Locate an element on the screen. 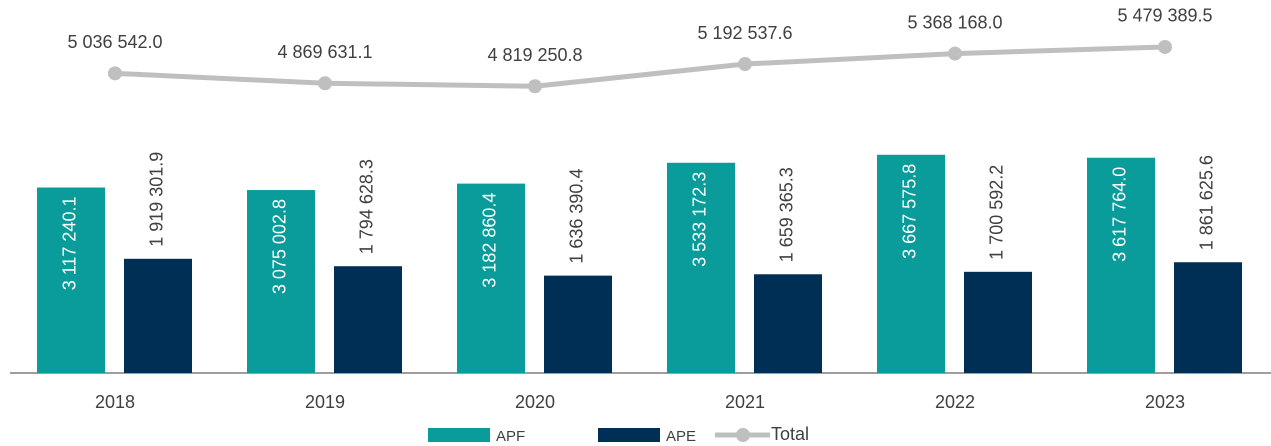 Image resolution: width=1271 pixels, height=446 pixels. x-tick-label: 2023 is located at coordinates (1165, 402).